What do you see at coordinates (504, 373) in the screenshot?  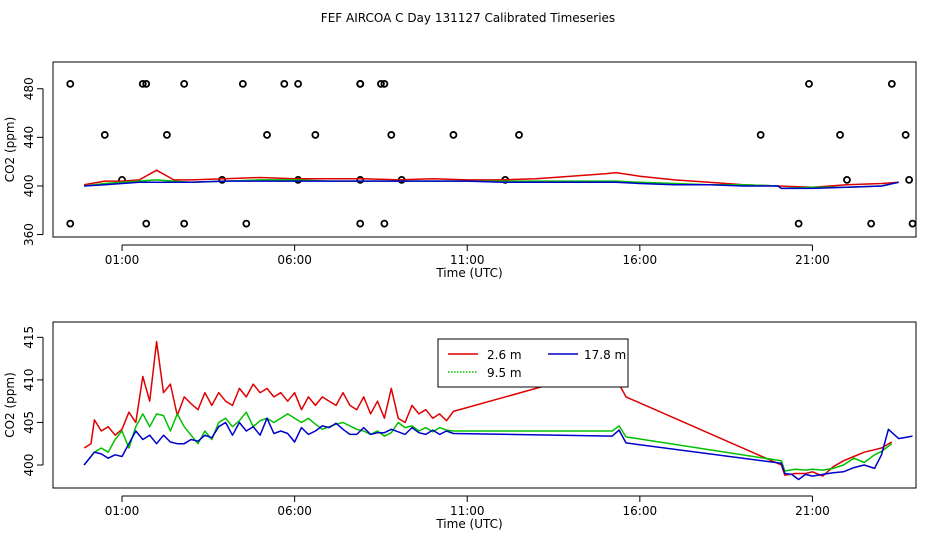 I see `legend-label-9-5m: 9.5 m` at bounding box center [504, 373].